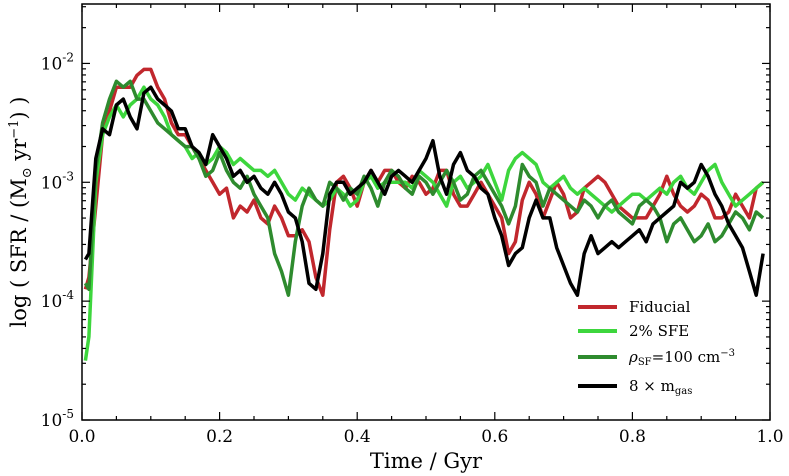 The width and height of the screenshot is (789, 476). Describe the element at coordinates (19, 153) in the screenshot. I see `y-axis-label-mid: yr` at that location.